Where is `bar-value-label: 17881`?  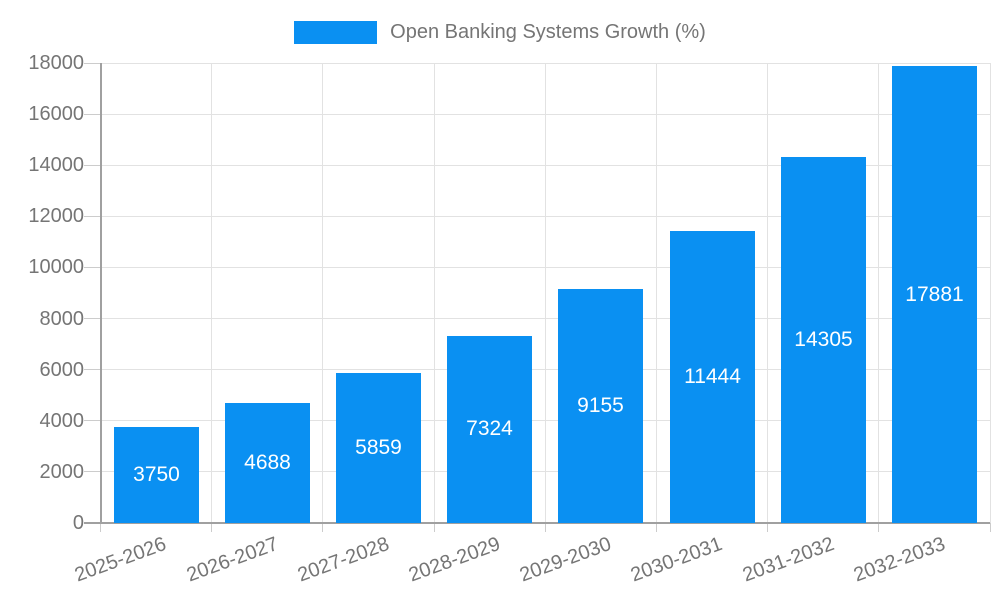
bar-value-label: 17881 is located at coordinates (934, 294).